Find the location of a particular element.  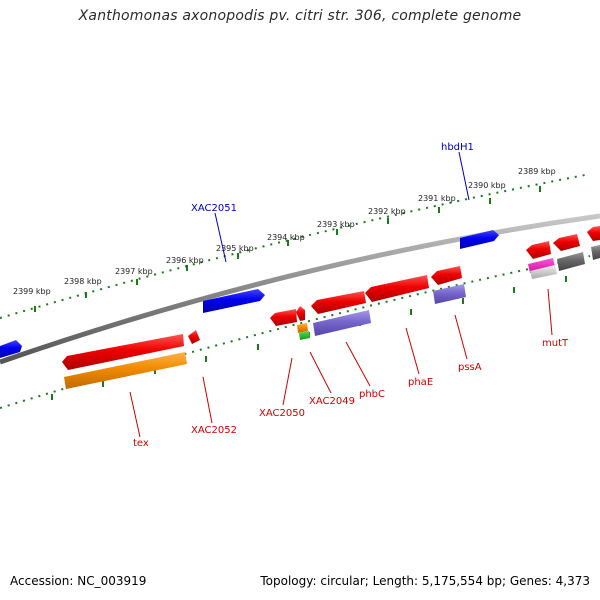

gene-label-phaE: phaE is located at coordinates (420, 382).